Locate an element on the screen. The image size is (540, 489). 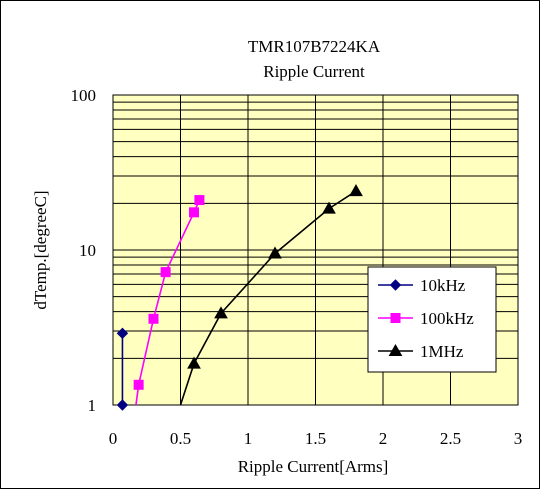
legend-label: 1MHz is located at coordinates (442, 351).